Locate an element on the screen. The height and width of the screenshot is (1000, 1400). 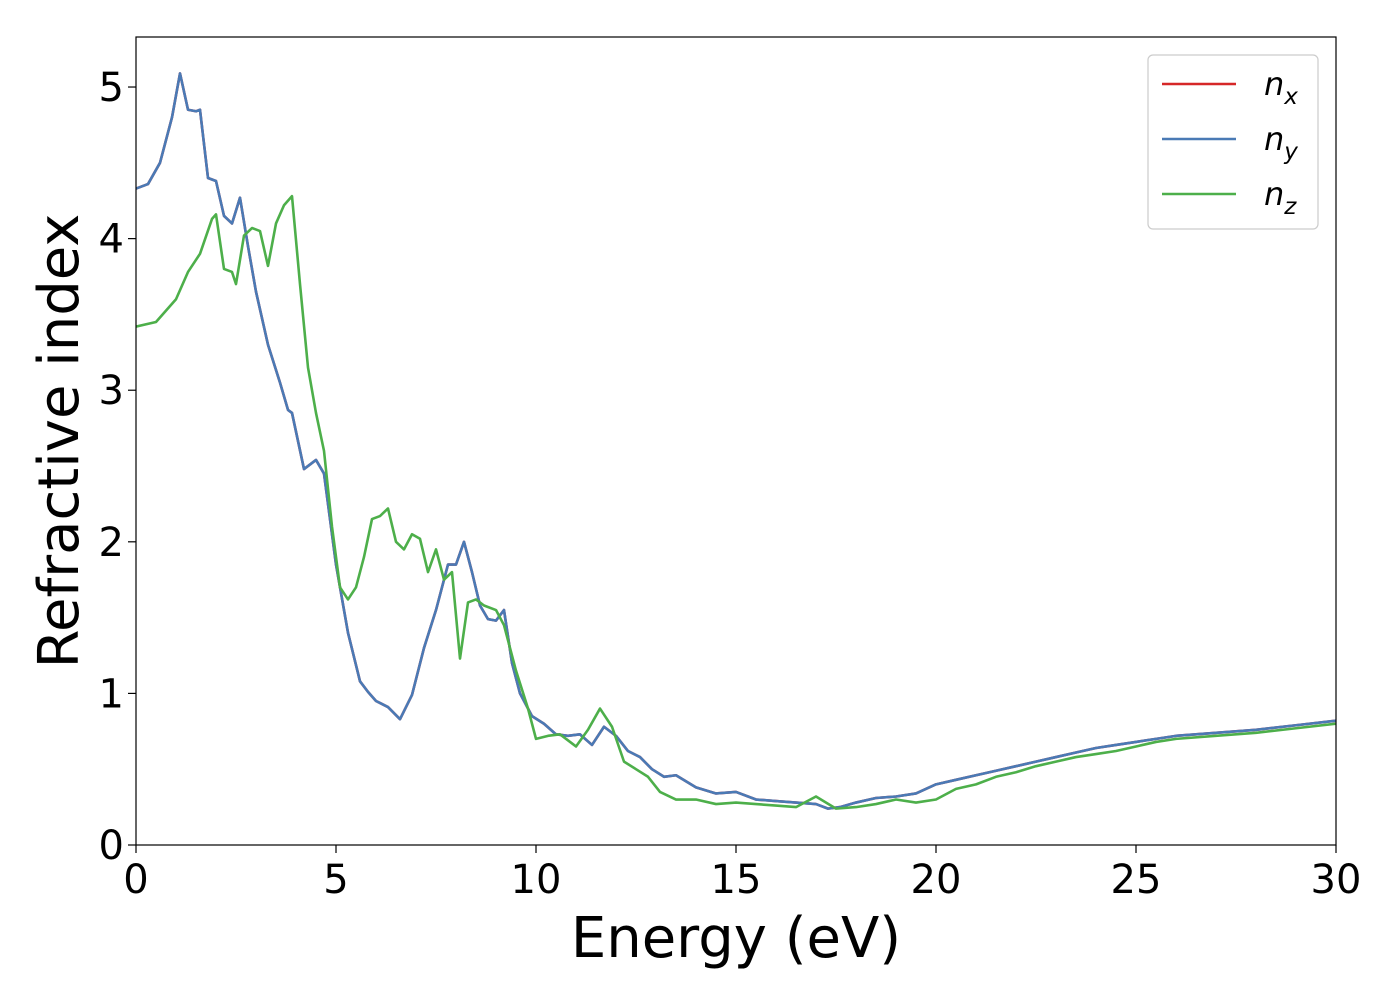
y-axis-title: Refractive index is located at coordinates (59, 441).